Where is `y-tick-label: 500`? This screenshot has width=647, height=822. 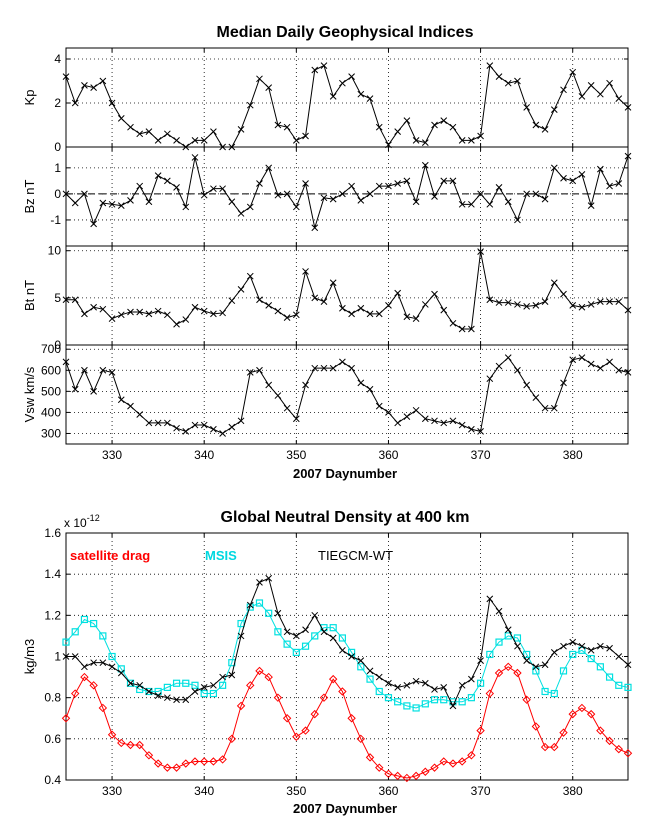
y-tick-label: 500 is located at coordinates (51, 391).